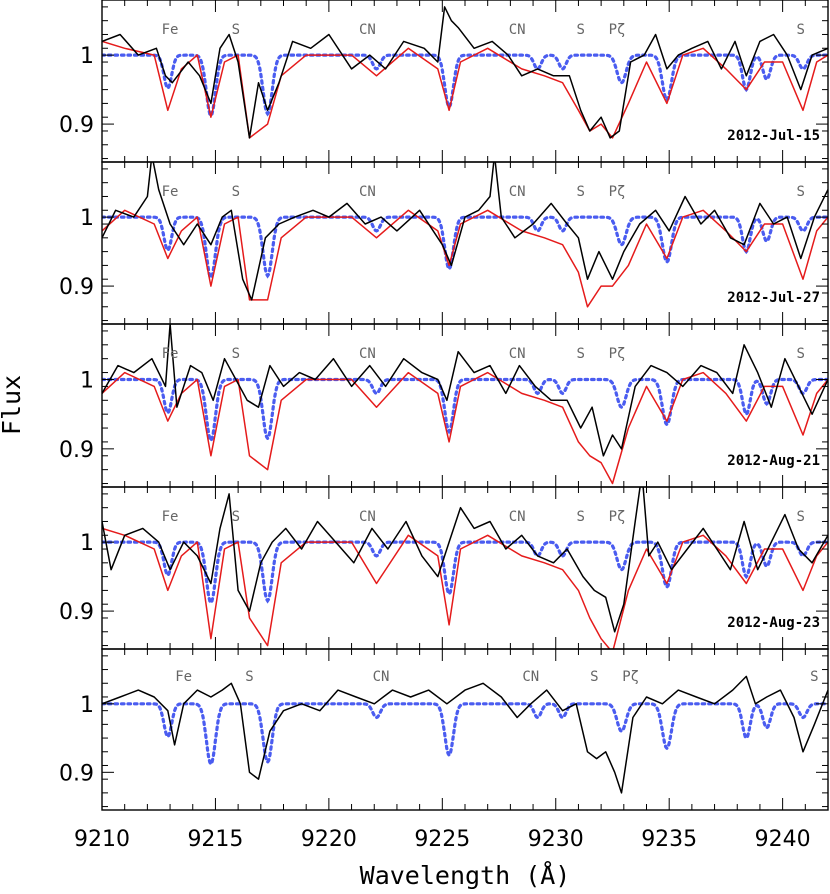  I want to click on x-axis-title: Wavelength (Å), so click(465, 875).